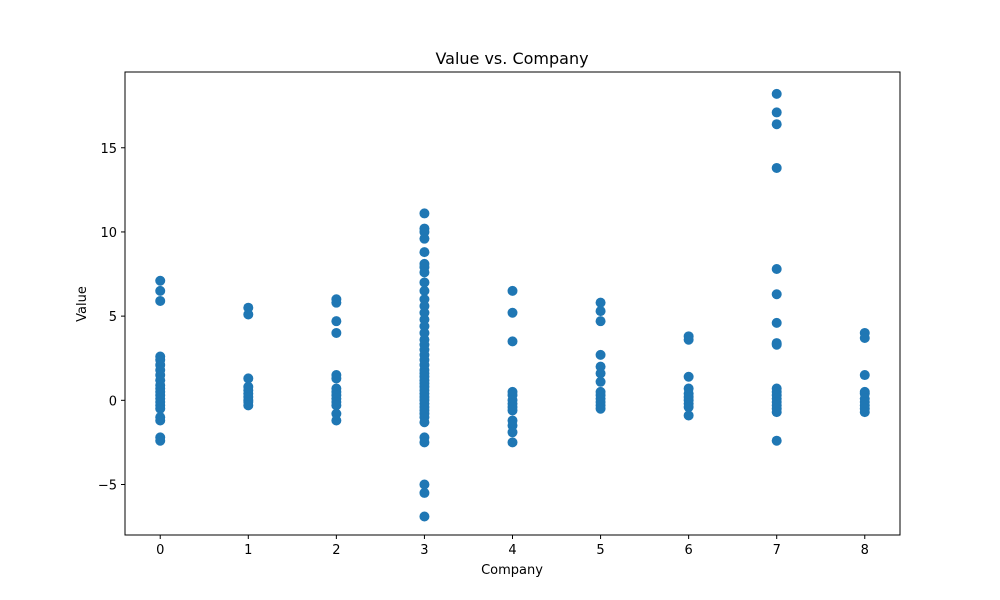 The height and width of the screenshot is (600, 1000). Describe the element at coordinates (107, 485) in the screenshot. I see `y-tick-label: −5` at that location.